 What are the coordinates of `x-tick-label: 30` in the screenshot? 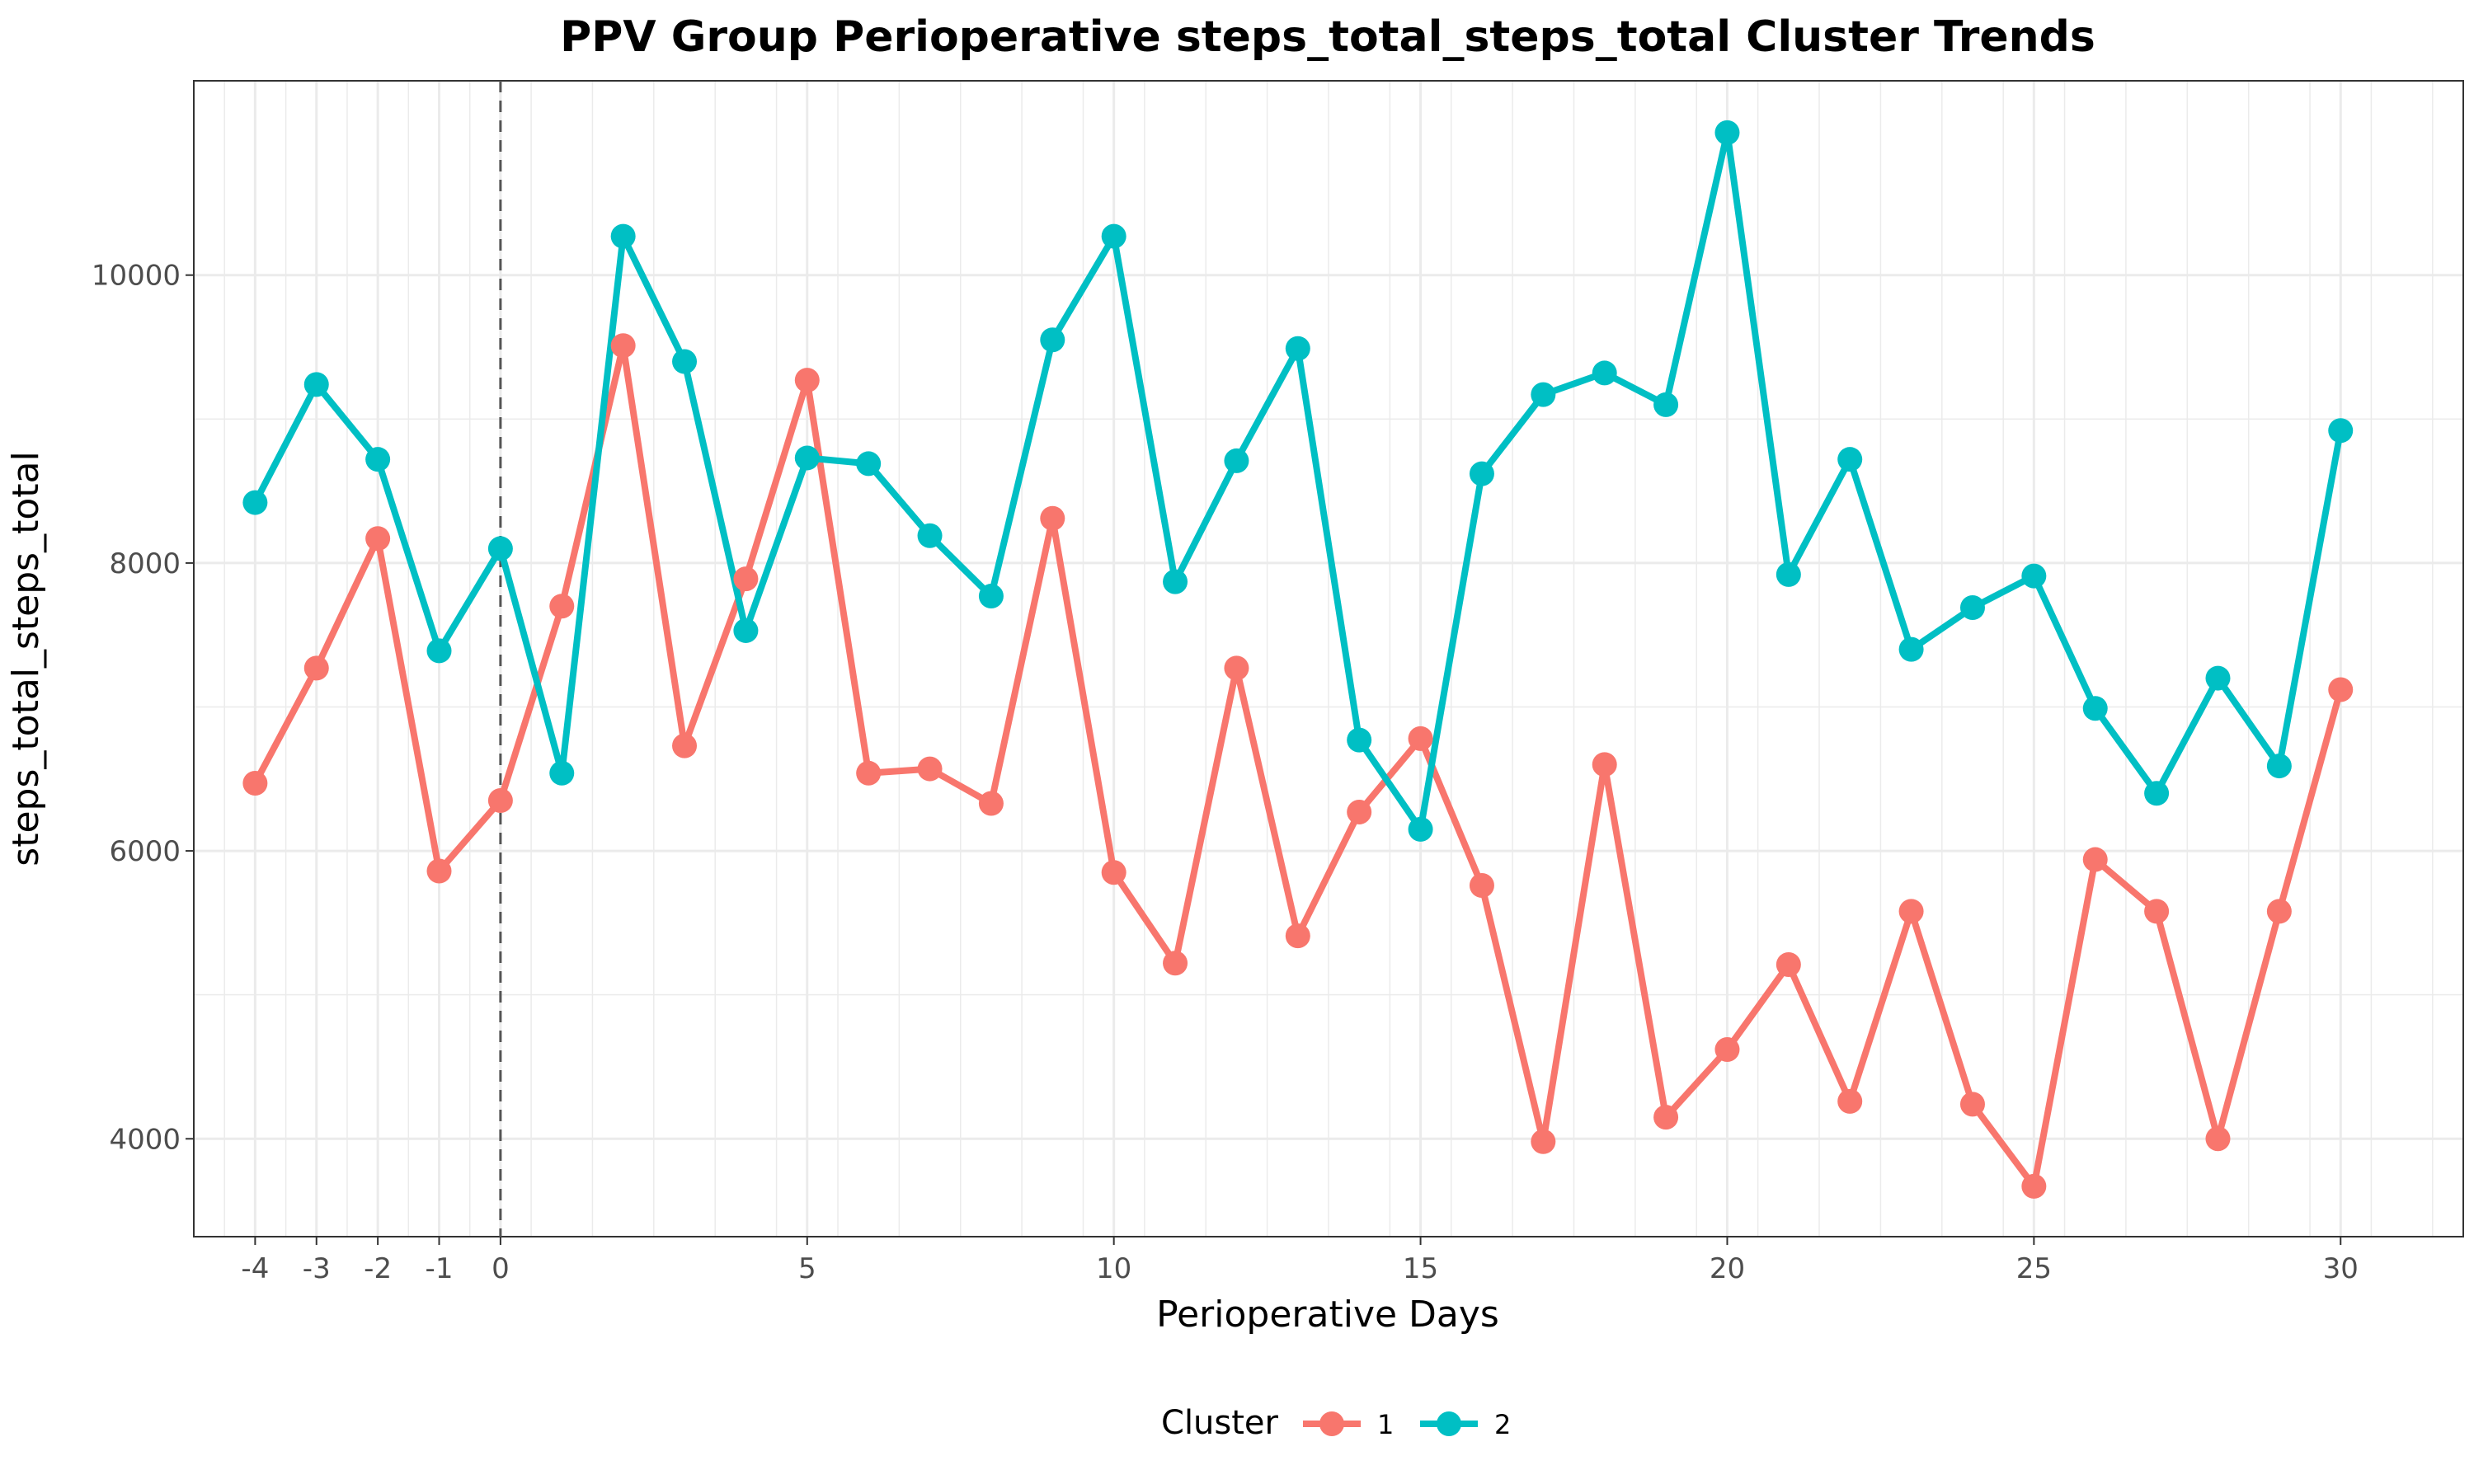 It's located at (2341, 1268).